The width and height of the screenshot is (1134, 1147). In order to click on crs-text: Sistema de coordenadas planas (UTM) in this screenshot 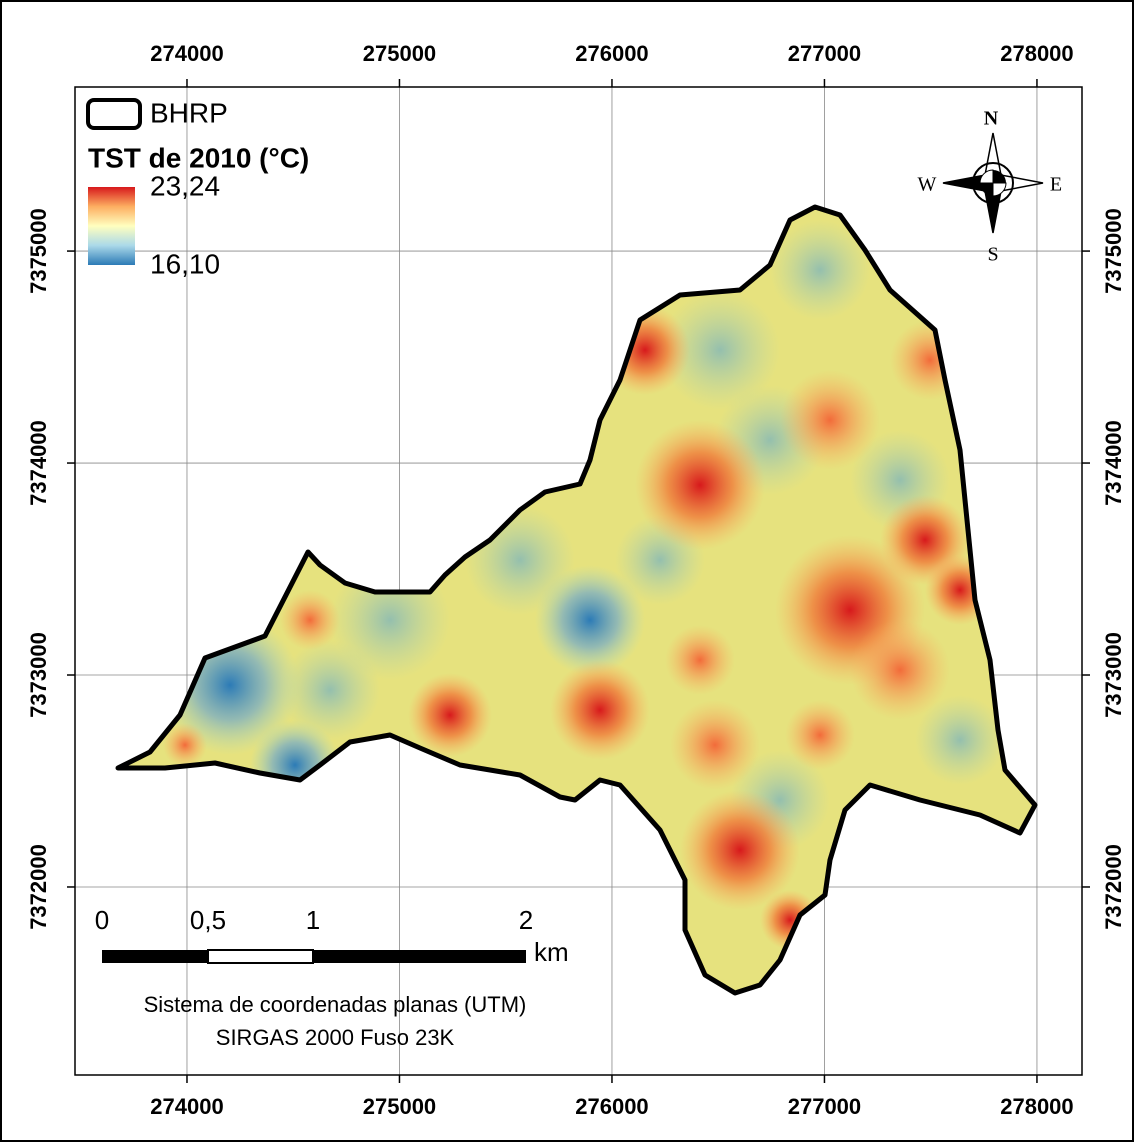, I will do `click(335, 1004)`.